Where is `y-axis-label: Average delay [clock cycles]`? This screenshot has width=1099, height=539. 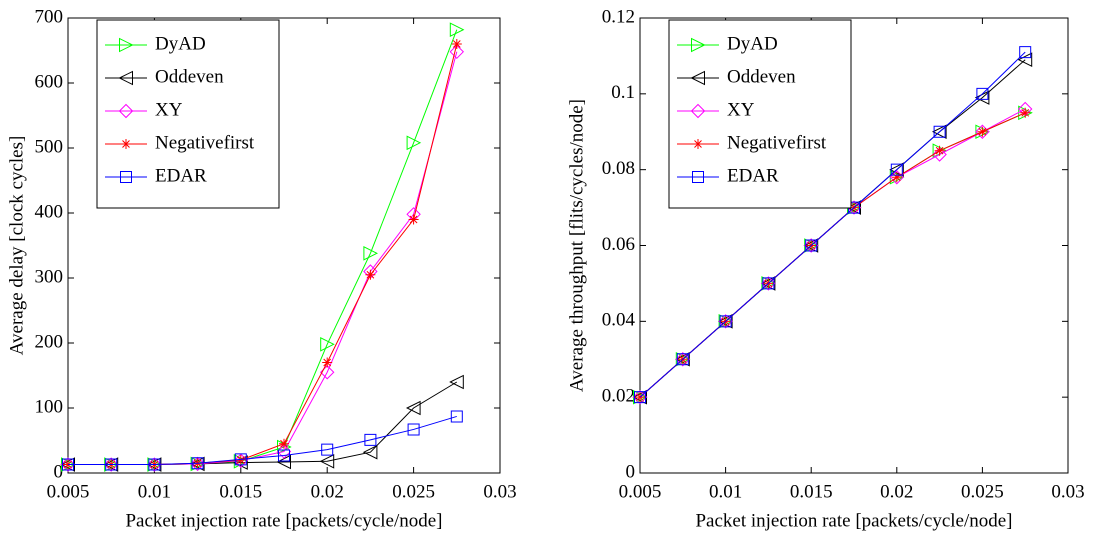 y-axis-label: Average delay [clock cycles] is located at coordinates (16, 246).